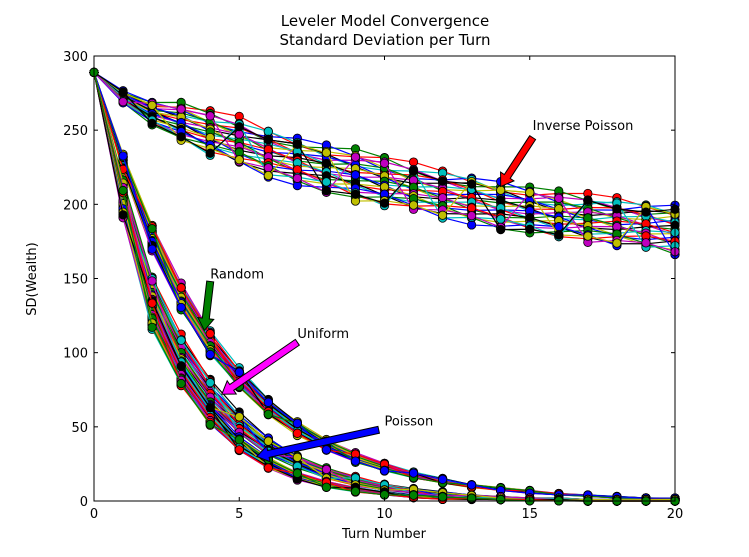 The width and height of the screenshot is (749, 557). What do you see at coordinates (675, 514) in the screenshot?
I see `x-tick-label: 20` at bounding box center [675, 514].